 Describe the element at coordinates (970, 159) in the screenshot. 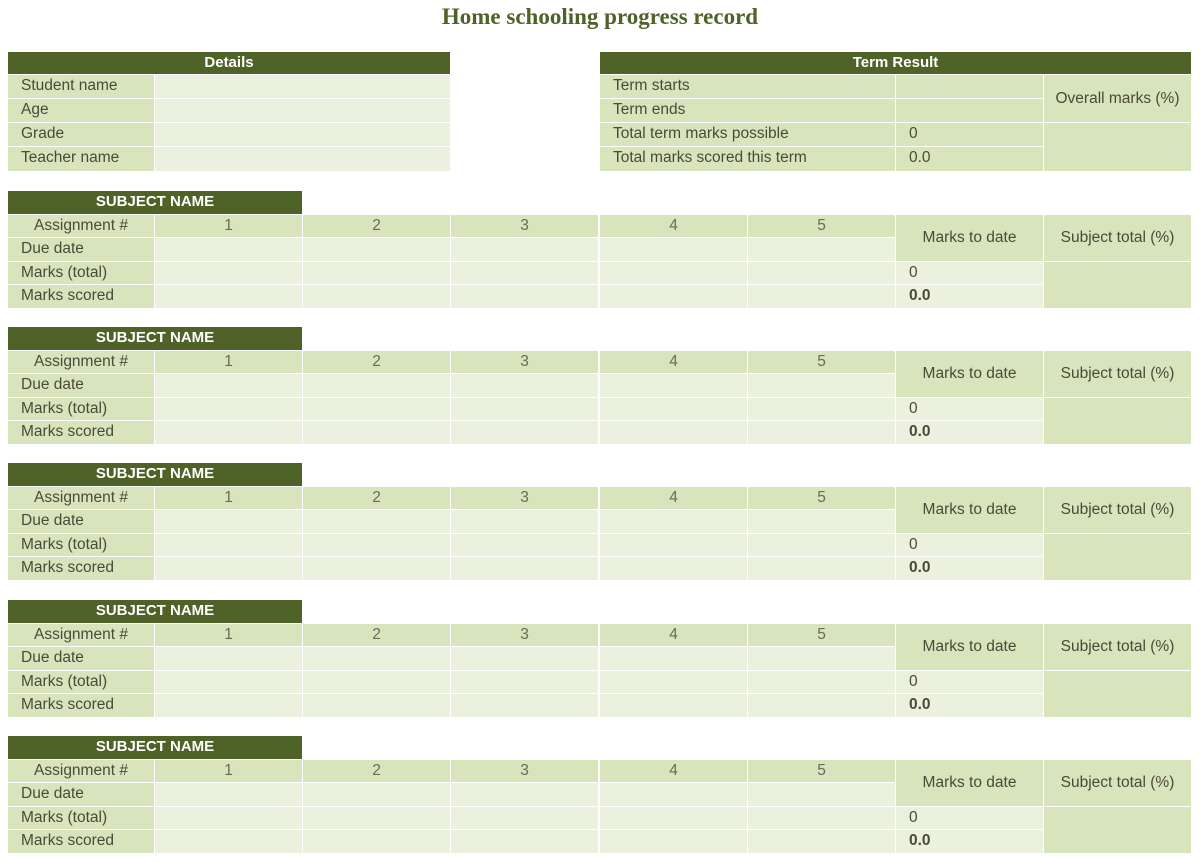

I see `total-marks-scored-value: 0.0` at that location.